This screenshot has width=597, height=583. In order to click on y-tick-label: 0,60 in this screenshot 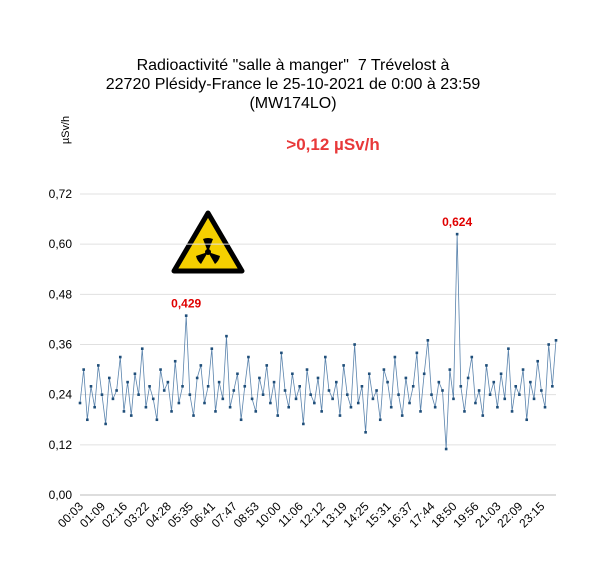, I will do `click(61, 244)`.